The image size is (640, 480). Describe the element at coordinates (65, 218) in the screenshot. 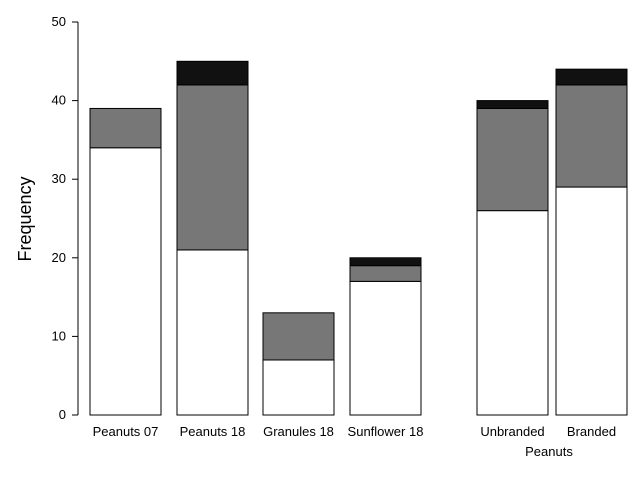

I see `y-ticks: 0 10 20 30 40 50` at that location.